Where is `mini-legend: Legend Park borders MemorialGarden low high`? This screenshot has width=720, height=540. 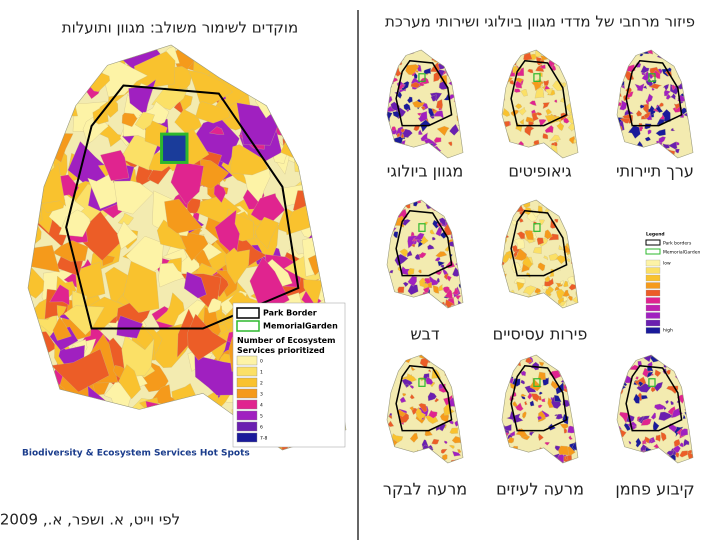 mini-legend: Legend Park borders MemorialGarden low high is located at coordinates (673, 283).